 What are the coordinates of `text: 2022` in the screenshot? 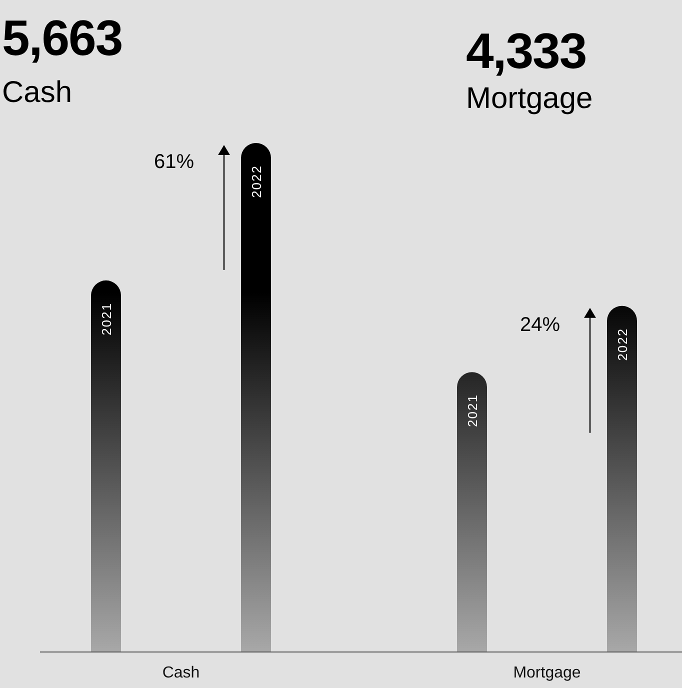 It's located at (622, 344).